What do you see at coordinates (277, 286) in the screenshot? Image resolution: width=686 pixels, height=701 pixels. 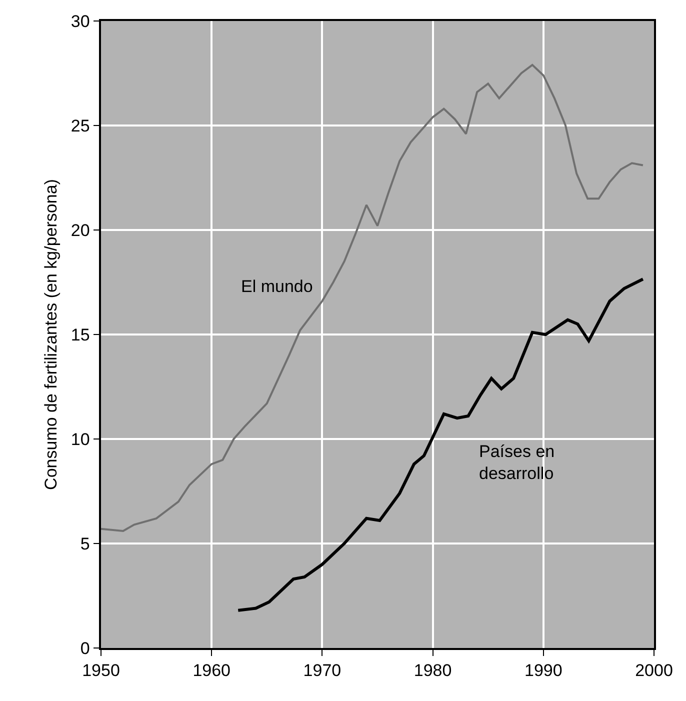 I see `annotation: El mundo` at bounding box center [277, 286].